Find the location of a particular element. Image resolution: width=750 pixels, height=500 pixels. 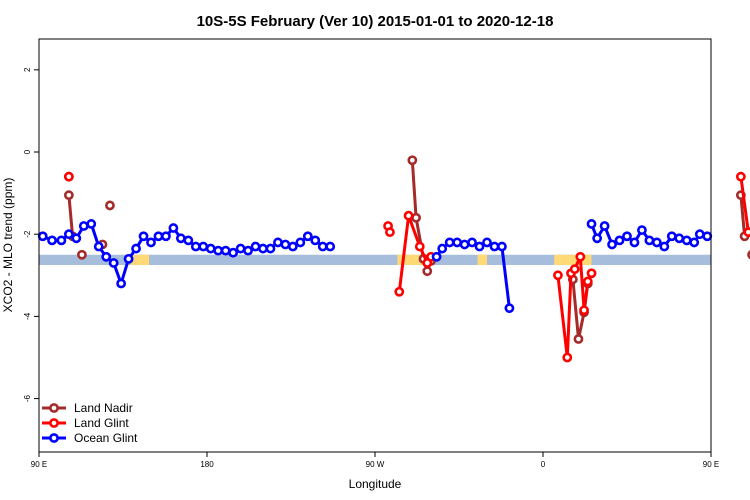

legend-land-nadir-label: Land Nadir is located at coordinates (103, 408).